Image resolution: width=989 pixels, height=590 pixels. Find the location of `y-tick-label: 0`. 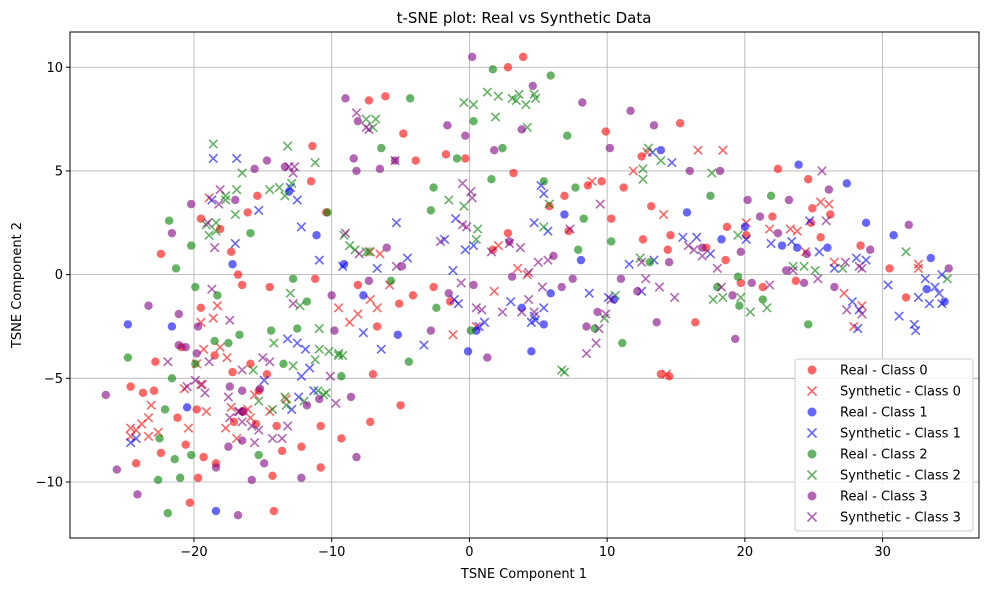

y-tick-label: 0 is located at coordinates (59, 275).